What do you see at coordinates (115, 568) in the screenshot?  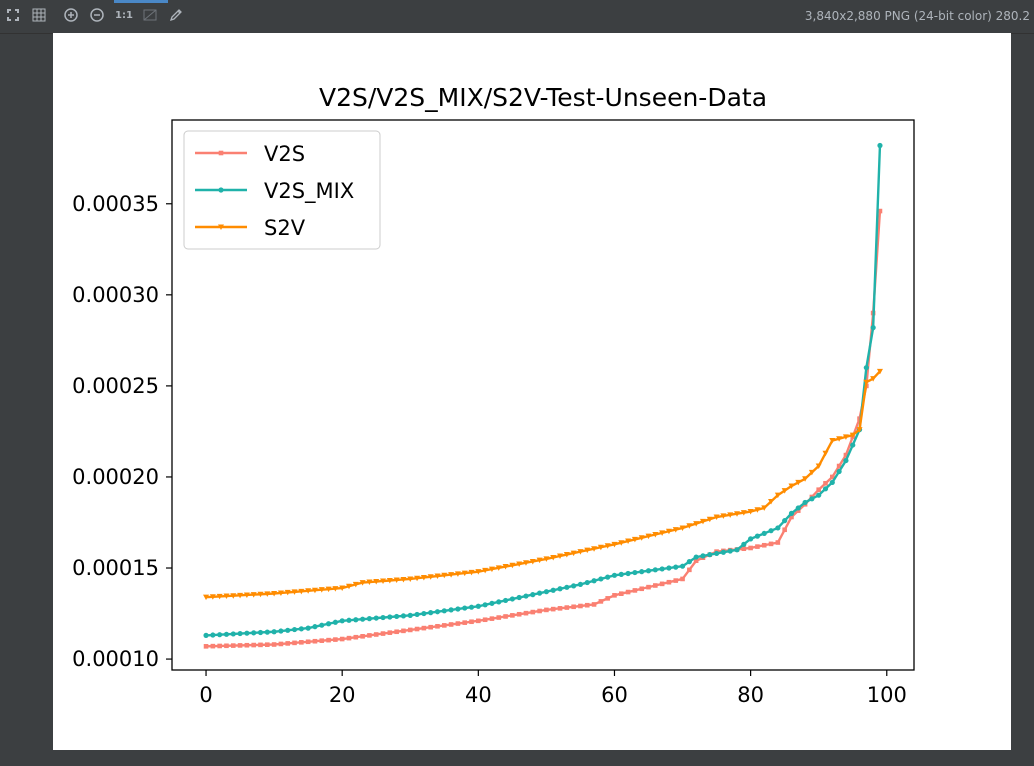 I see `y-tick-label: 0.00015` at bounding box center [115, 568].